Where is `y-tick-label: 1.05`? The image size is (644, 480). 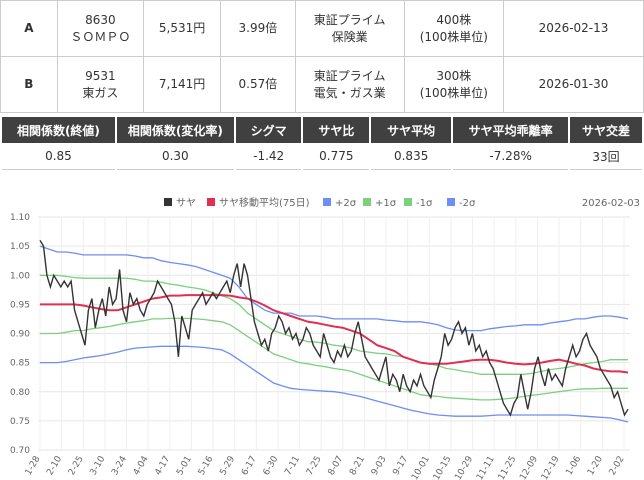 y-tick-label: 1.05 is located at coordinates (20, 247).